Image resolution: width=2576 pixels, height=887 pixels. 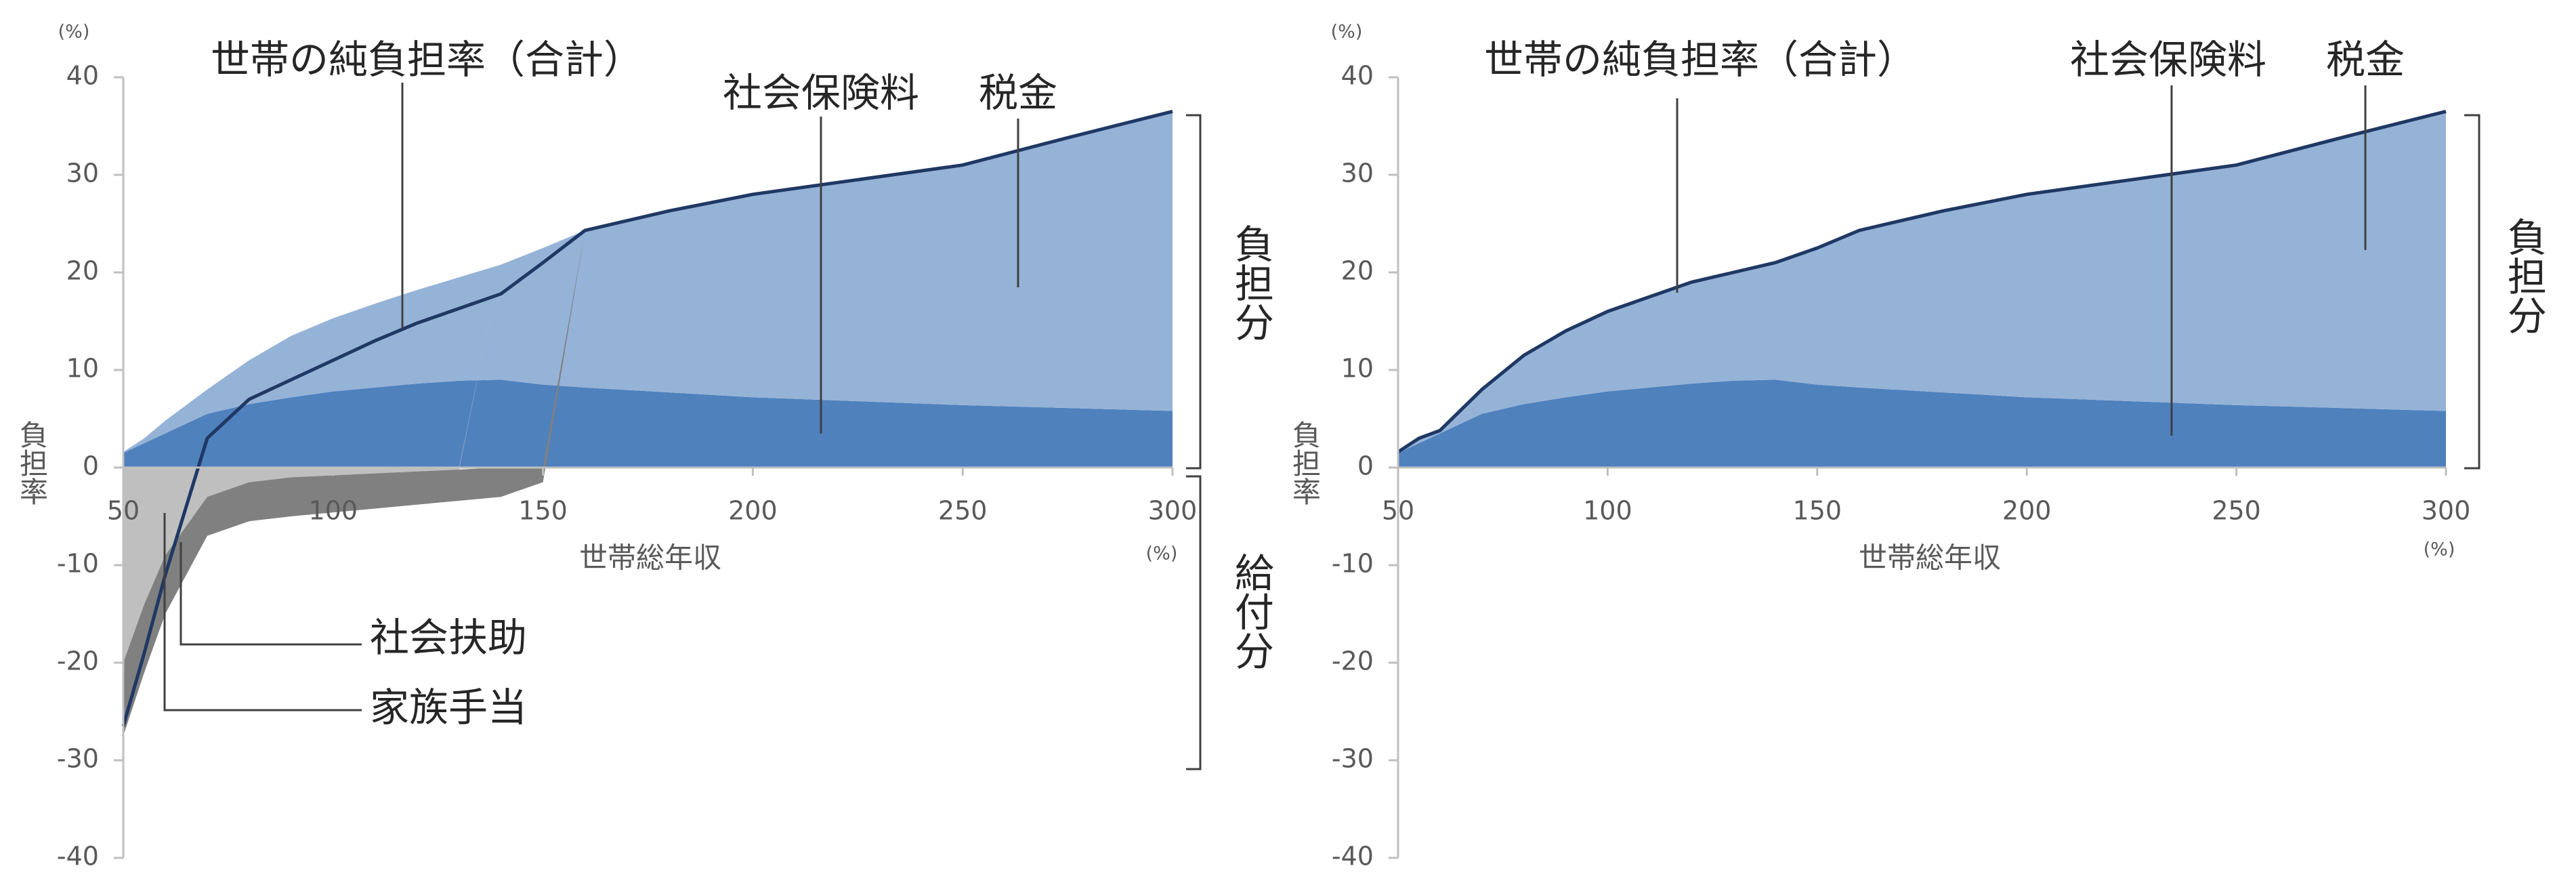 What do you see at coordinates (449, 638) in the screenshot?
I see `annotation: 社会扶助` at bounding box center [449, 638].